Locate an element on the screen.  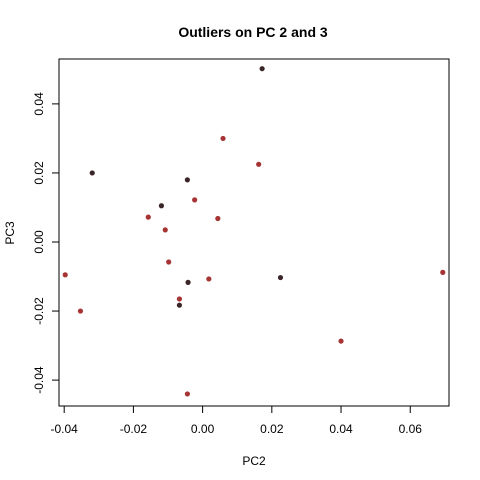
x-tick-label: 0.06 is located at coordinates (411, 429).